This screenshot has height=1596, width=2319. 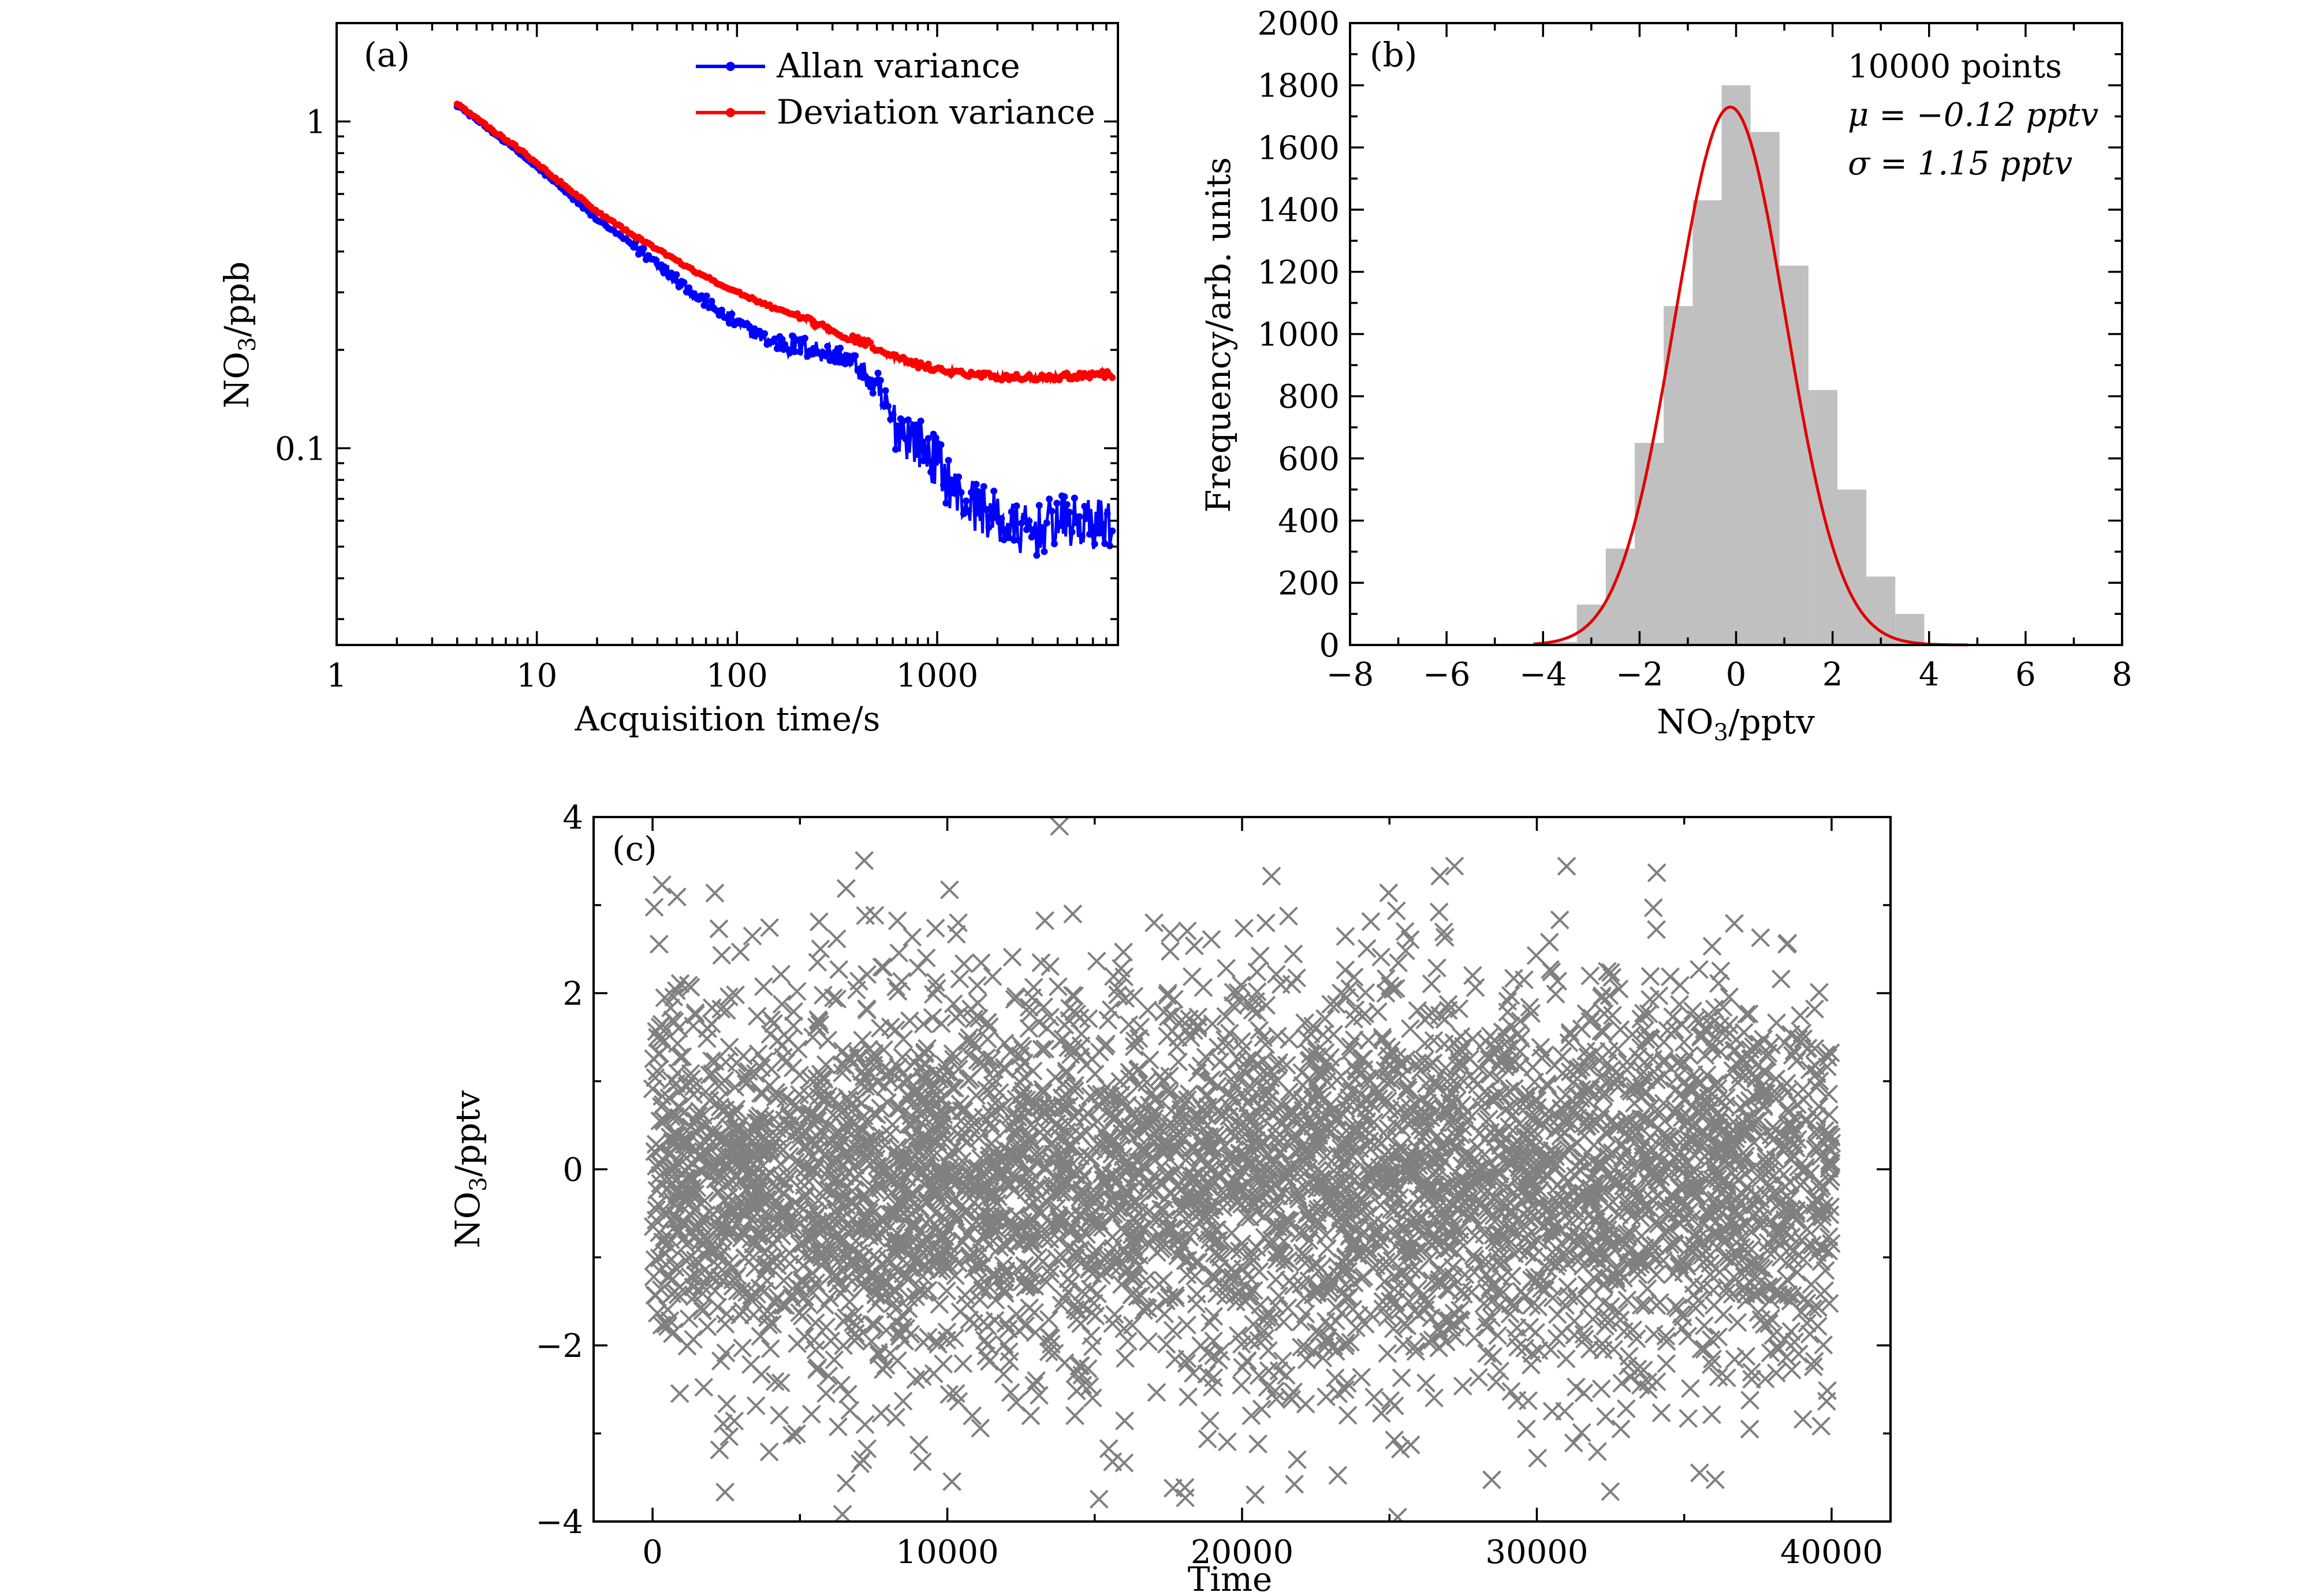 I want to click on c-xtick-label: 20000, so click(x=1242, y=1552).